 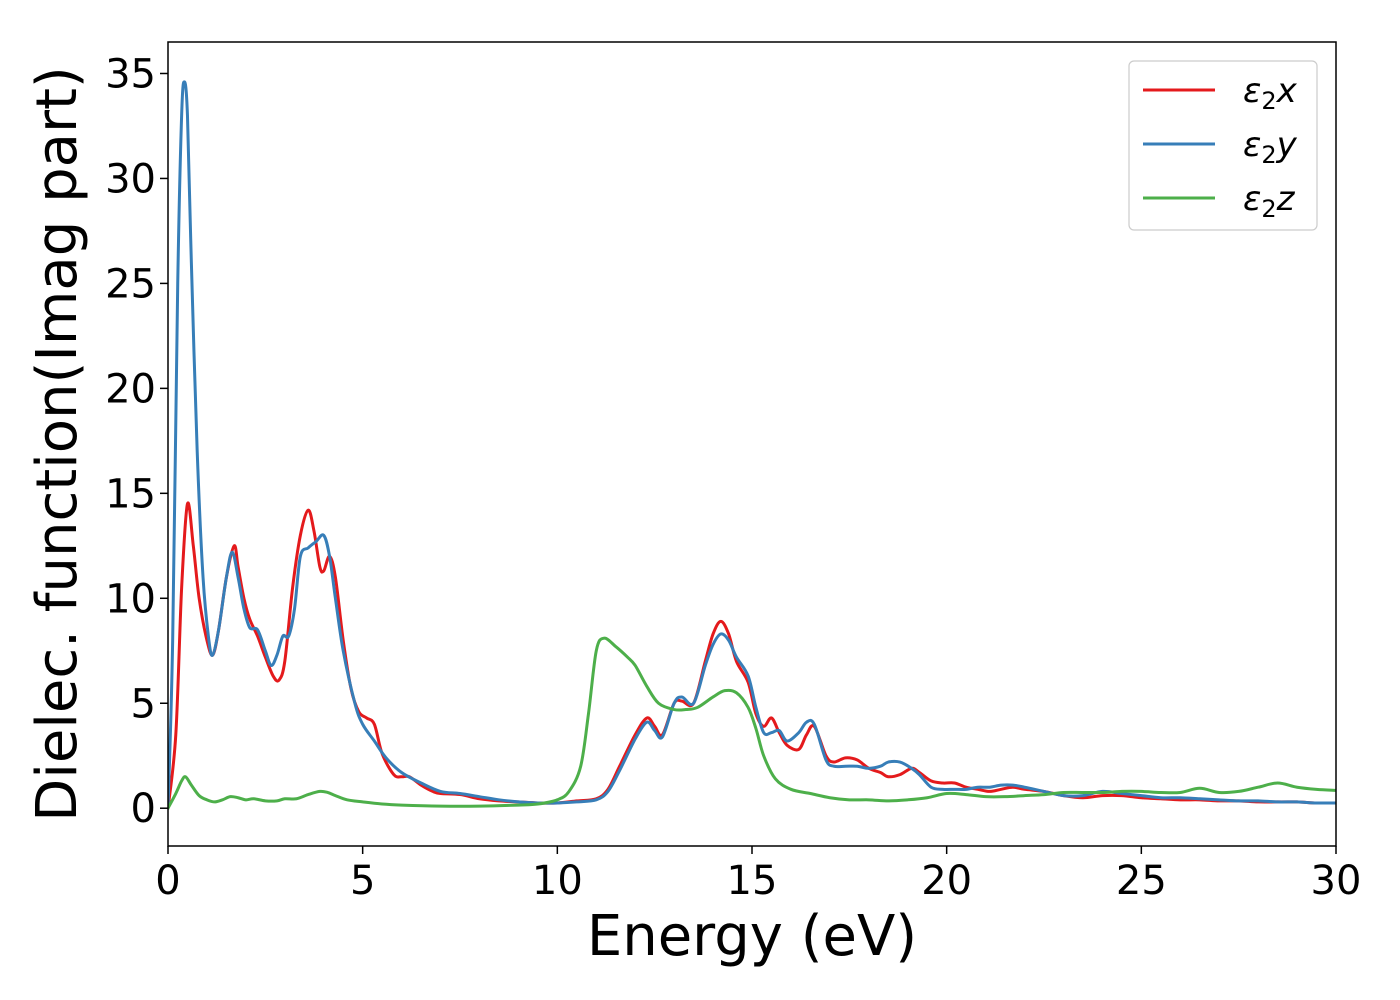 I want to click on x-tick-label: 25, so click(x=1141, y=881).